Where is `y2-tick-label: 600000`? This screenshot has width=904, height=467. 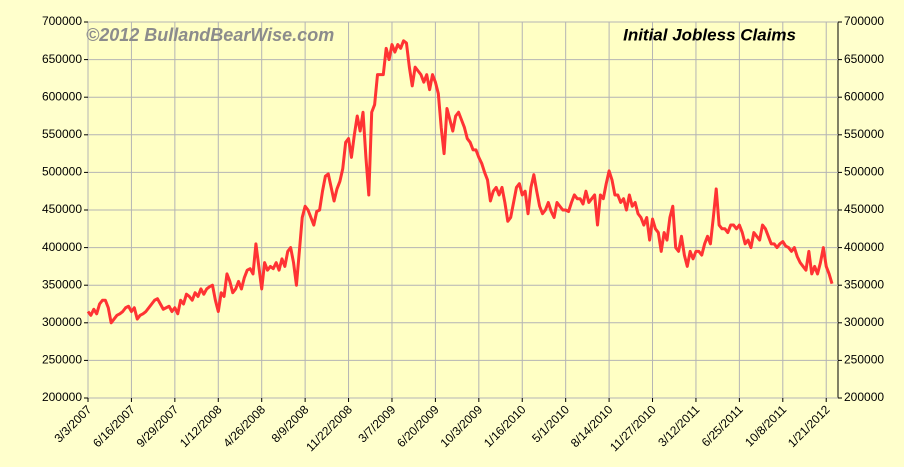 y2-tick-label: 600000 is located at coordinates (864, 96).